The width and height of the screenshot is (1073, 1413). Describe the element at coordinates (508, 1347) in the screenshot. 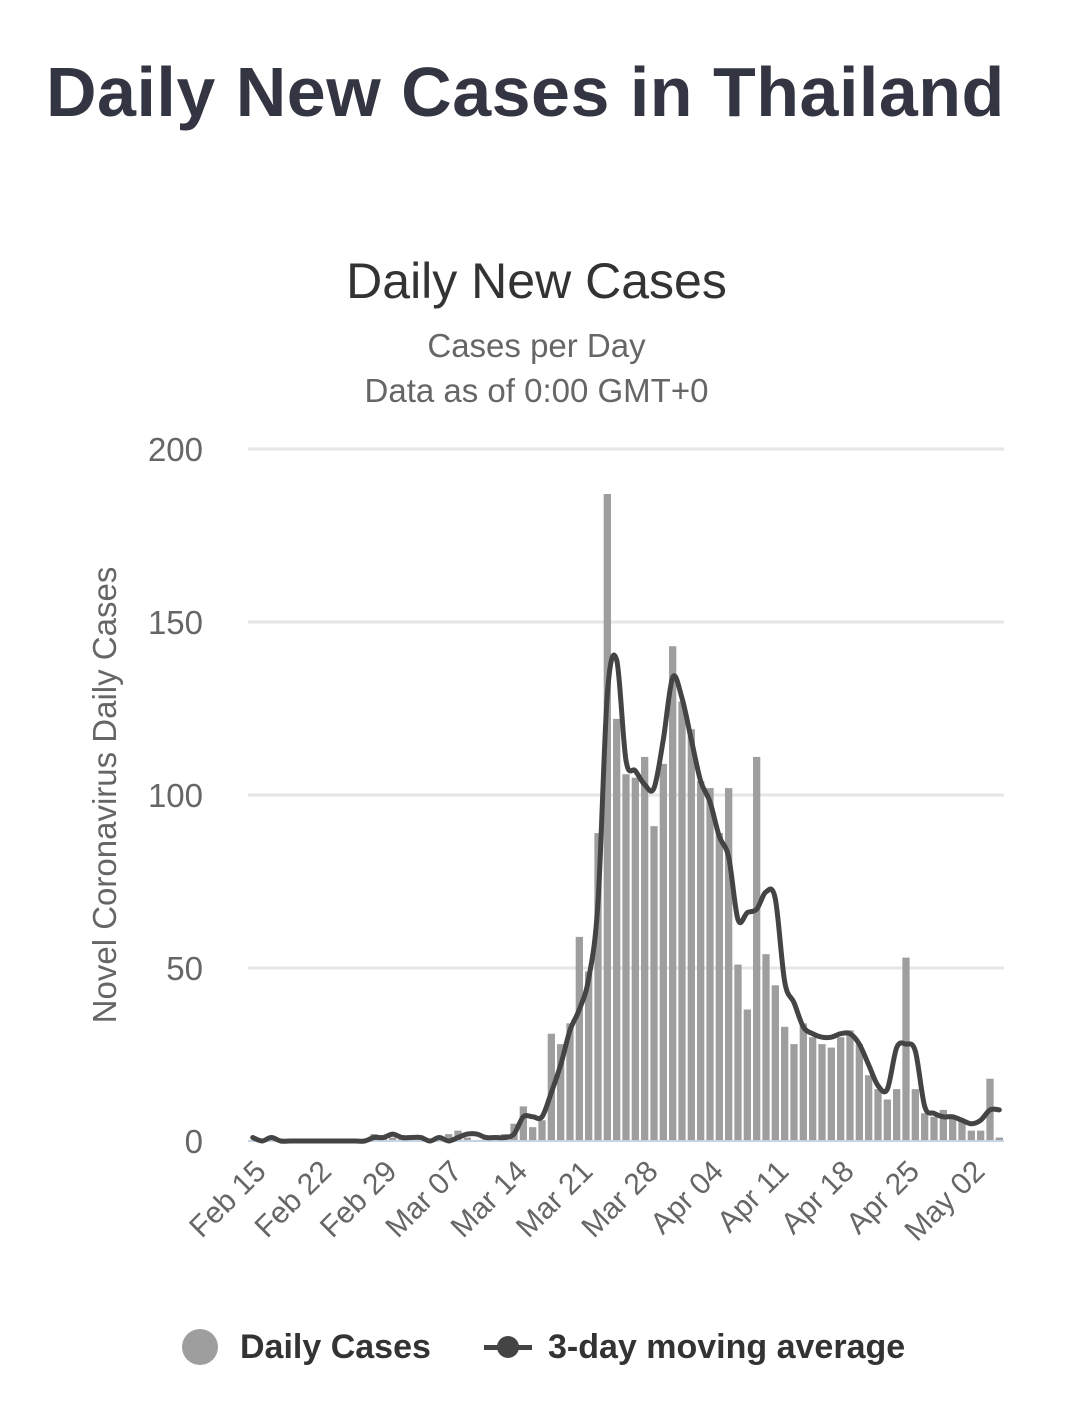

I see `legend-moving-average-marker` at that location.